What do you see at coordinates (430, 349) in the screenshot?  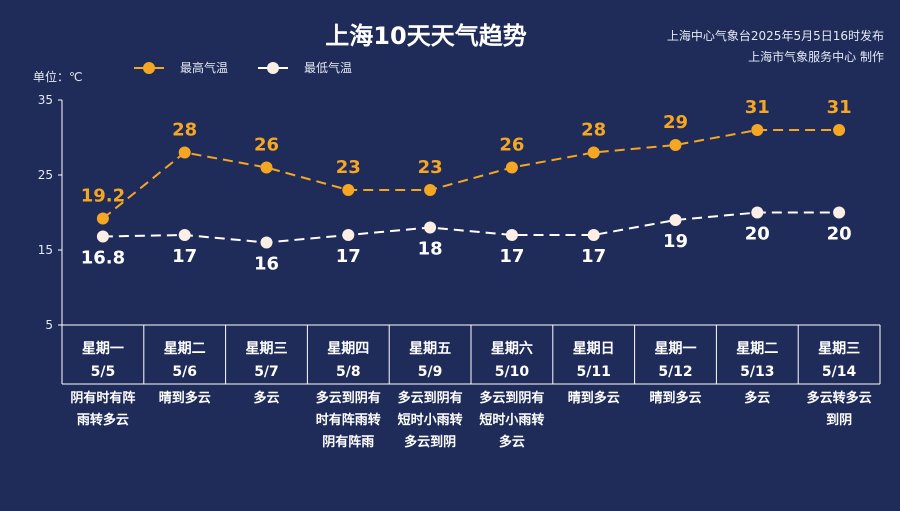 I see `weekday-label: 星期五` at bounding box center [430, 349].